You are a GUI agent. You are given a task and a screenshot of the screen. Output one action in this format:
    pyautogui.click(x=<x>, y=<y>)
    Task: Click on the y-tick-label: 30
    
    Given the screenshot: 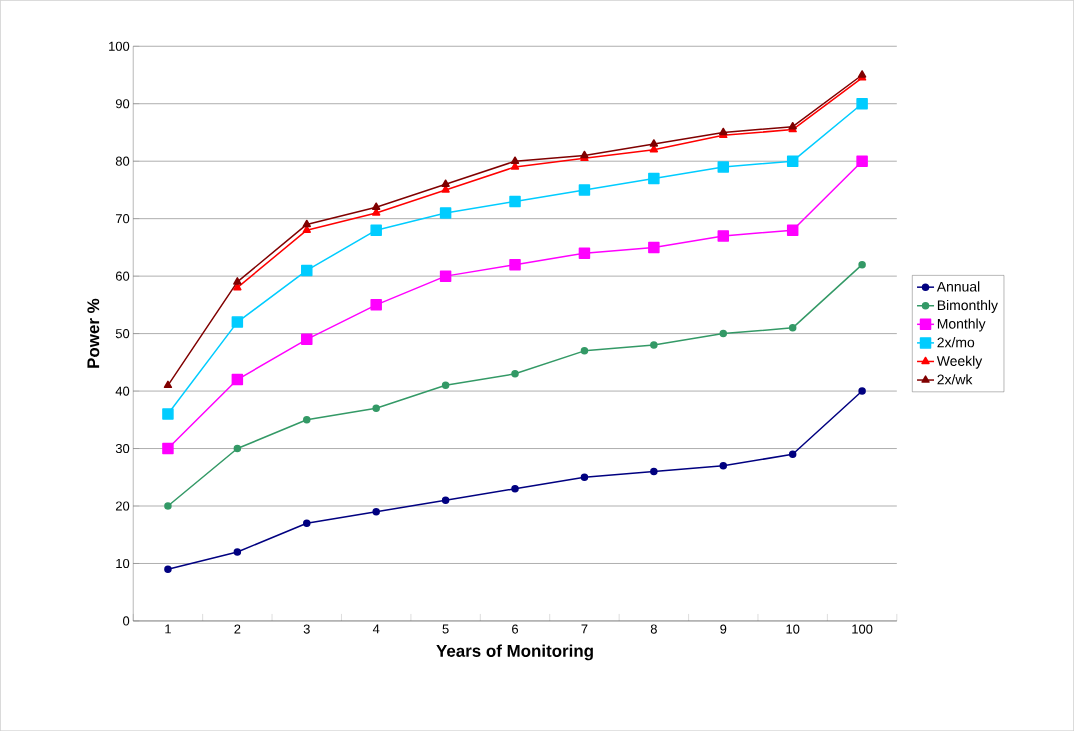 What is the action you would take?
    pyautogui.click(x=122, y=448)
    